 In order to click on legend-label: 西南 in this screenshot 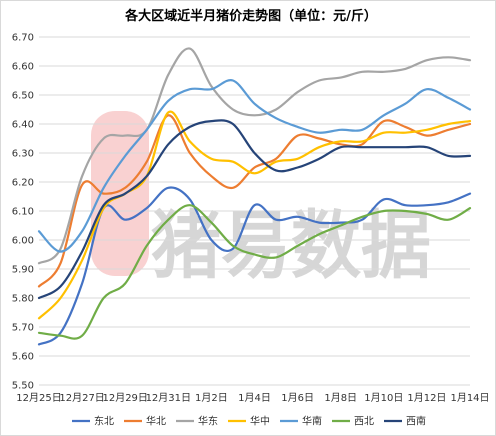, I will do `click(416, 421)`.